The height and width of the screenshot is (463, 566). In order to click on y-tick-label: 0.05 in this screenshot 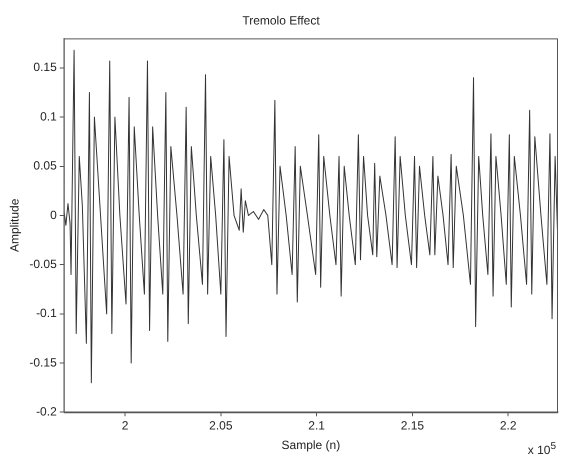, I will do `click(45, 165)`.